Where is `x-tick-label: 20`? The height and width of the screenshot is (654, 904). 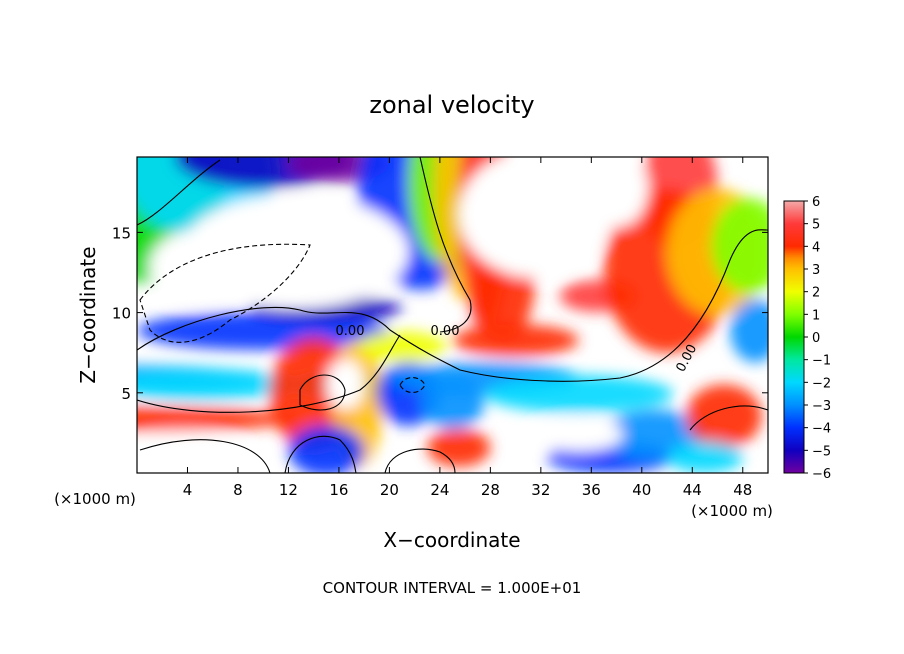 x-tick-label: 20 is located at coordinates (389, 490).